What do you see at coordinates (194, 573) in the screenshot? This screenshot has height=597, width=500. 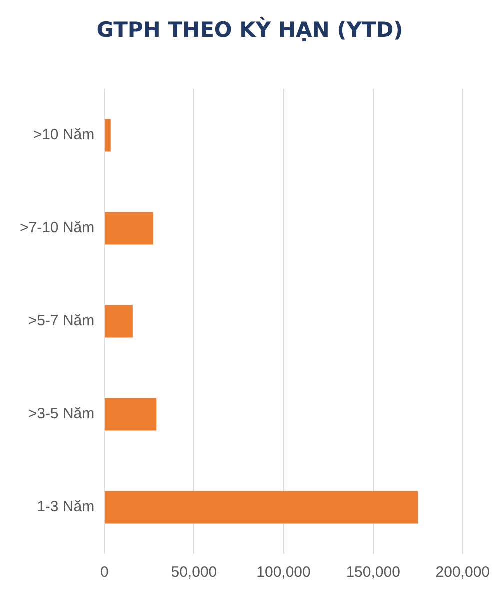 I see `x-tick-label: 50,000` at bounding box center [194, 573].